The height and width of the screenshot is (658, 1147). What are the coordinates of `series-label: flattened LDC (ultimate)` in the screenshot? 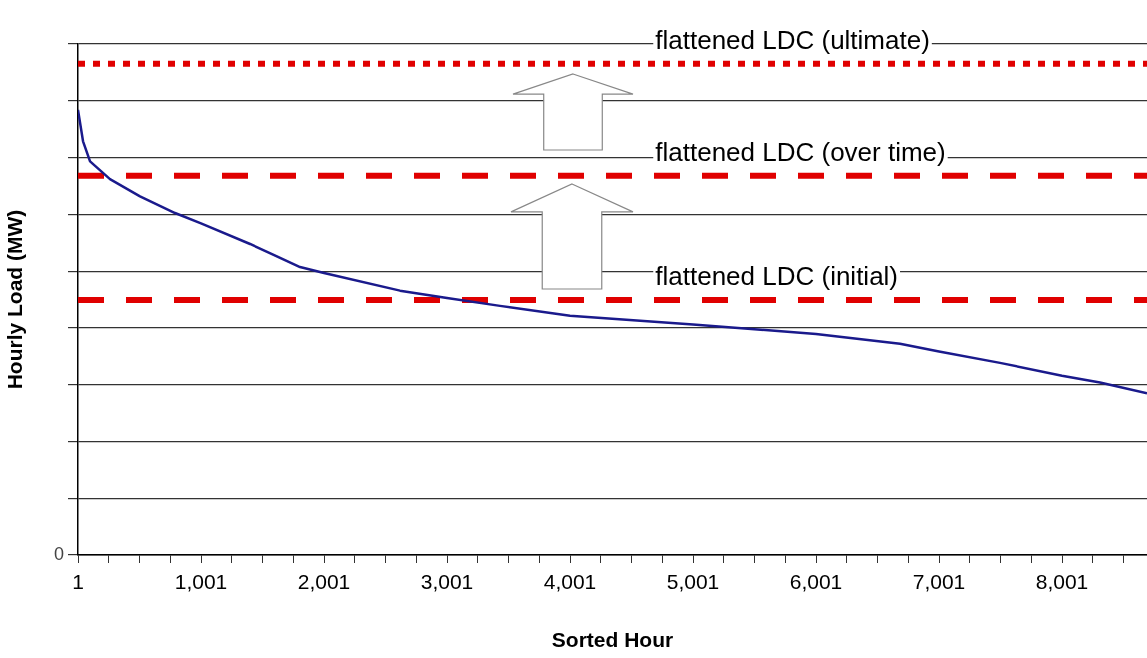 It's located at (792, 39).